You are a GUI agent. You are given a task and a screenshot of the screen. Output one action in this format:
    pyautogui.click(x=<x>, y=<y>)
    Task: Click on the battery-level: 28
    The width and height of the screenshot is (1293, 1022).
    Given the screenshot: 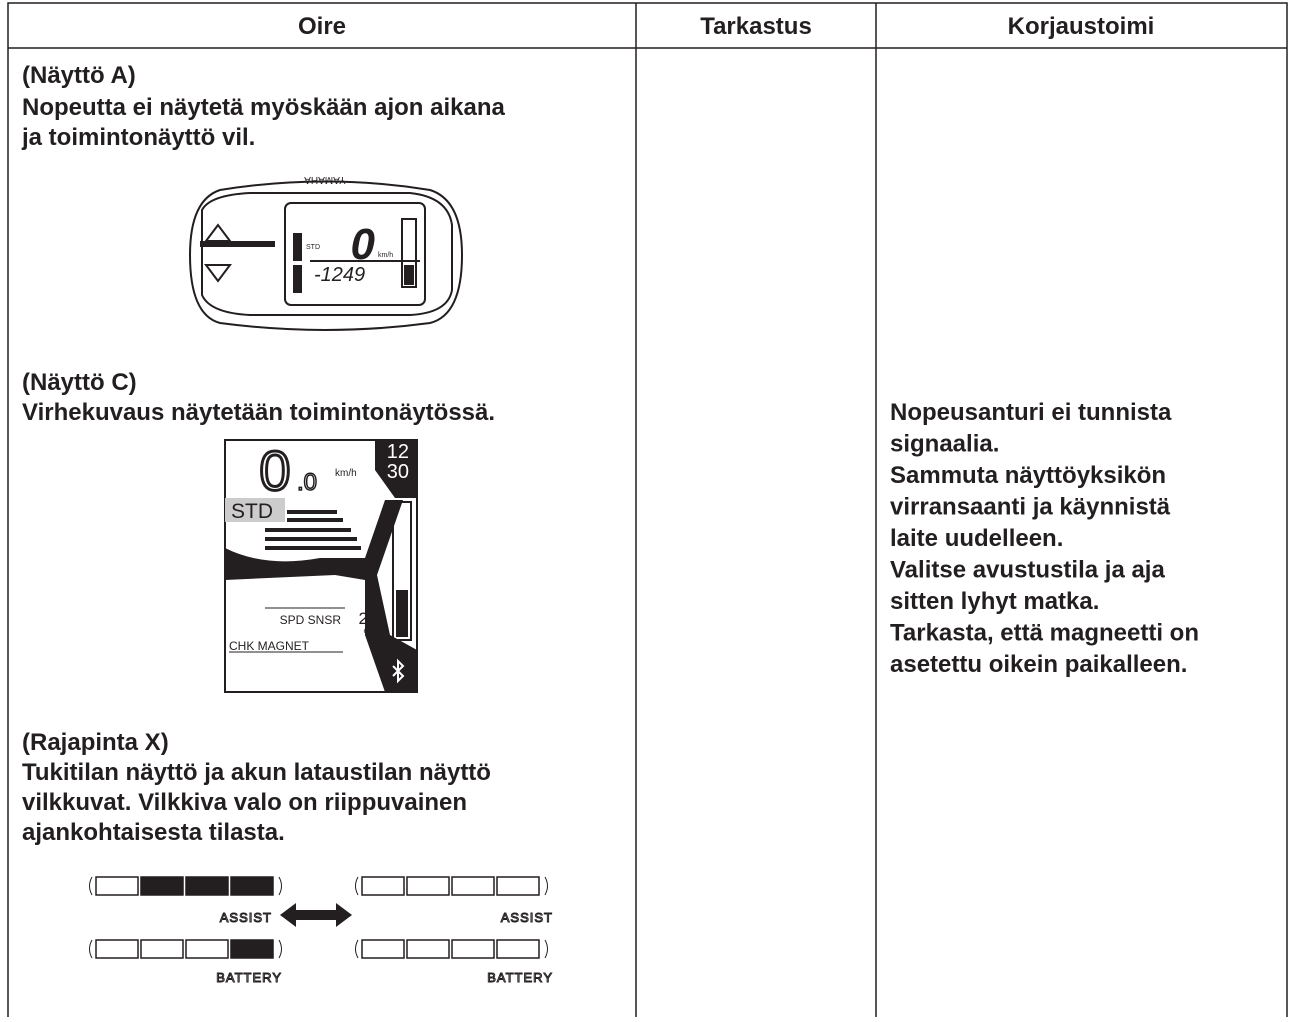 What is the action you would take?
    pyautogui.click(x=368, y=618)
    